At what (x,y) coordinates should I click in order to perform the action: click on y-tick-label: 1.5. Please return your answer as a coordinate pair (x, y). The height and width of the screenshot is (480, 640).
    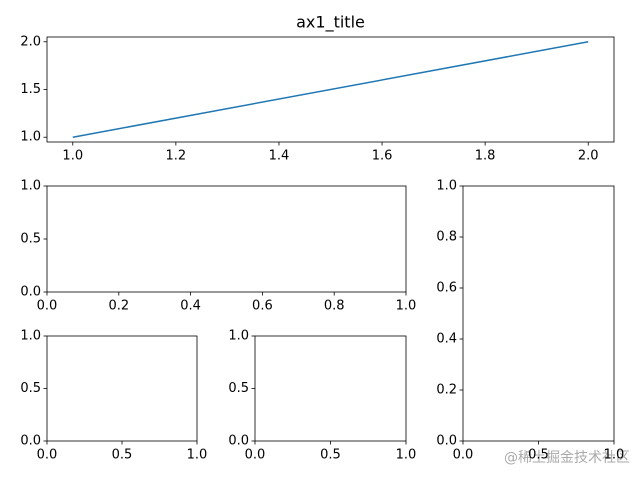
    Looking at the image, I should click on (30, 89).